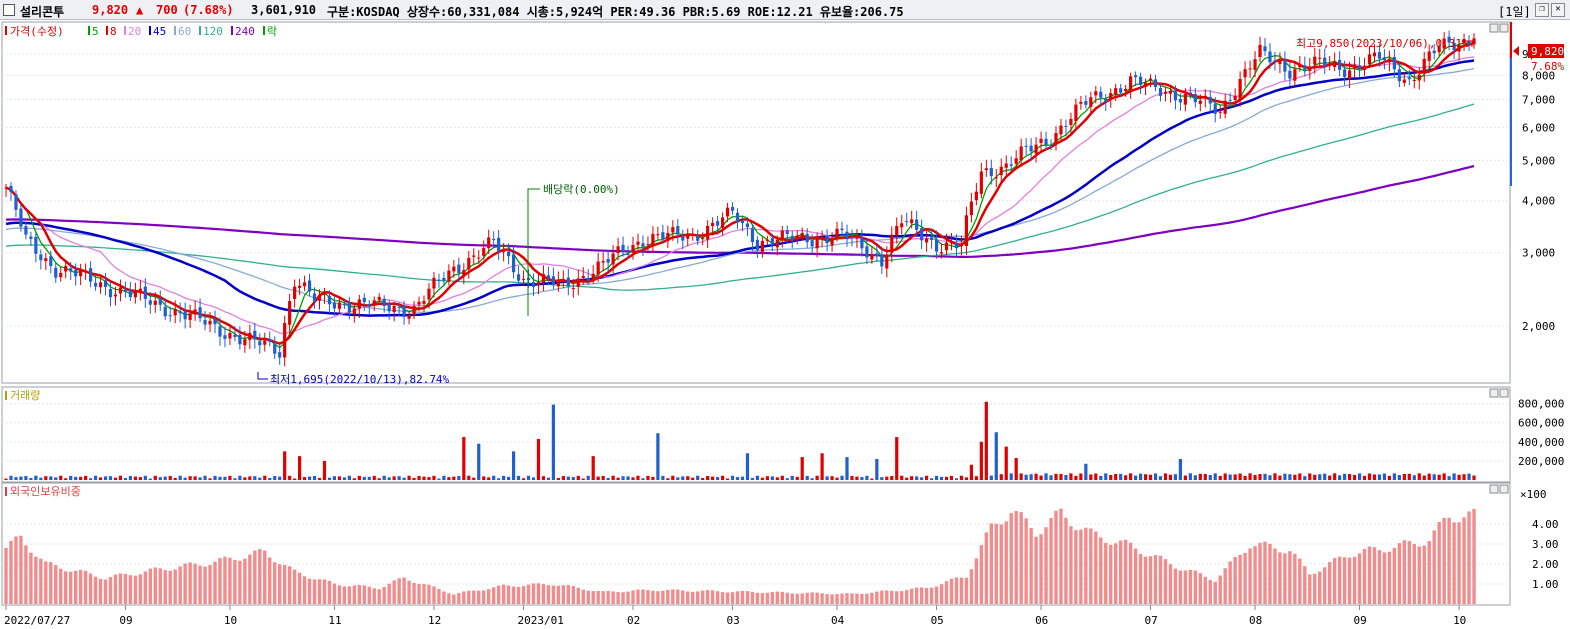 This screenshot has height=629, width=1570. Describe the element at coordinates (1542, 10) in the screenshot. I see `restore-icon: ❐` at that location.